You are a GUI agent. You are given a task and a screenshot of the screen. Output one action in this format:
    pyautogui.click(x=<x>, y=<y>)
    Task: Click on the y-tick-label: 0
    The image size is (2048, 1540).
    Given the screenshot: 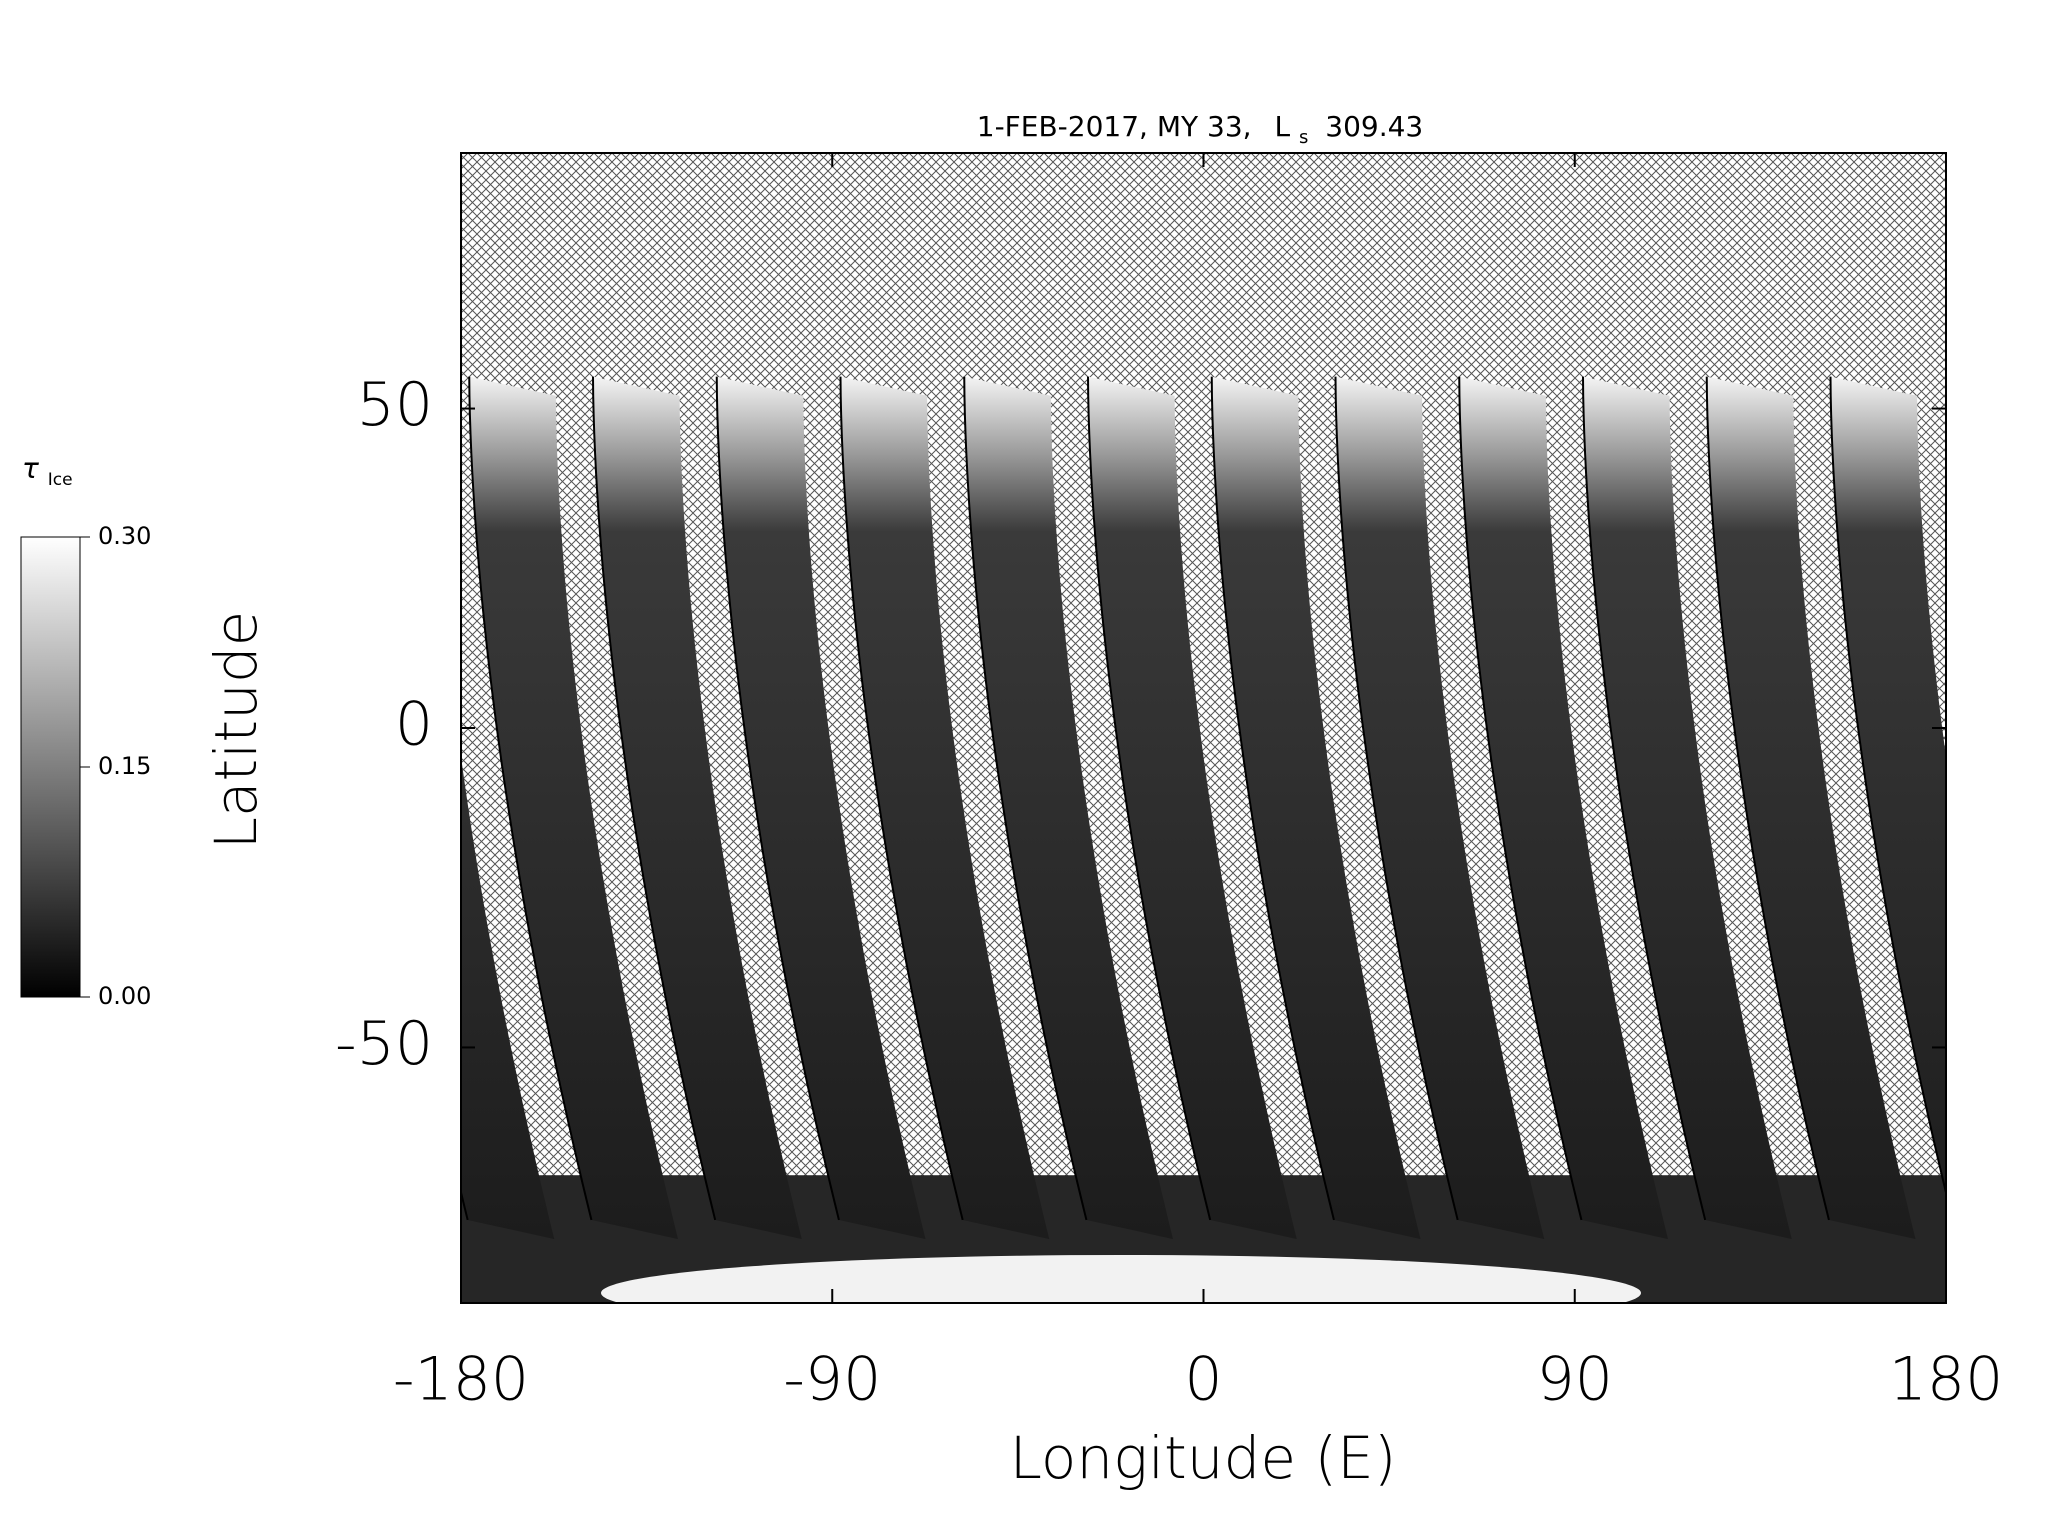 What is the action you would take?
    pyautogui.click(x=414, y=725)
    